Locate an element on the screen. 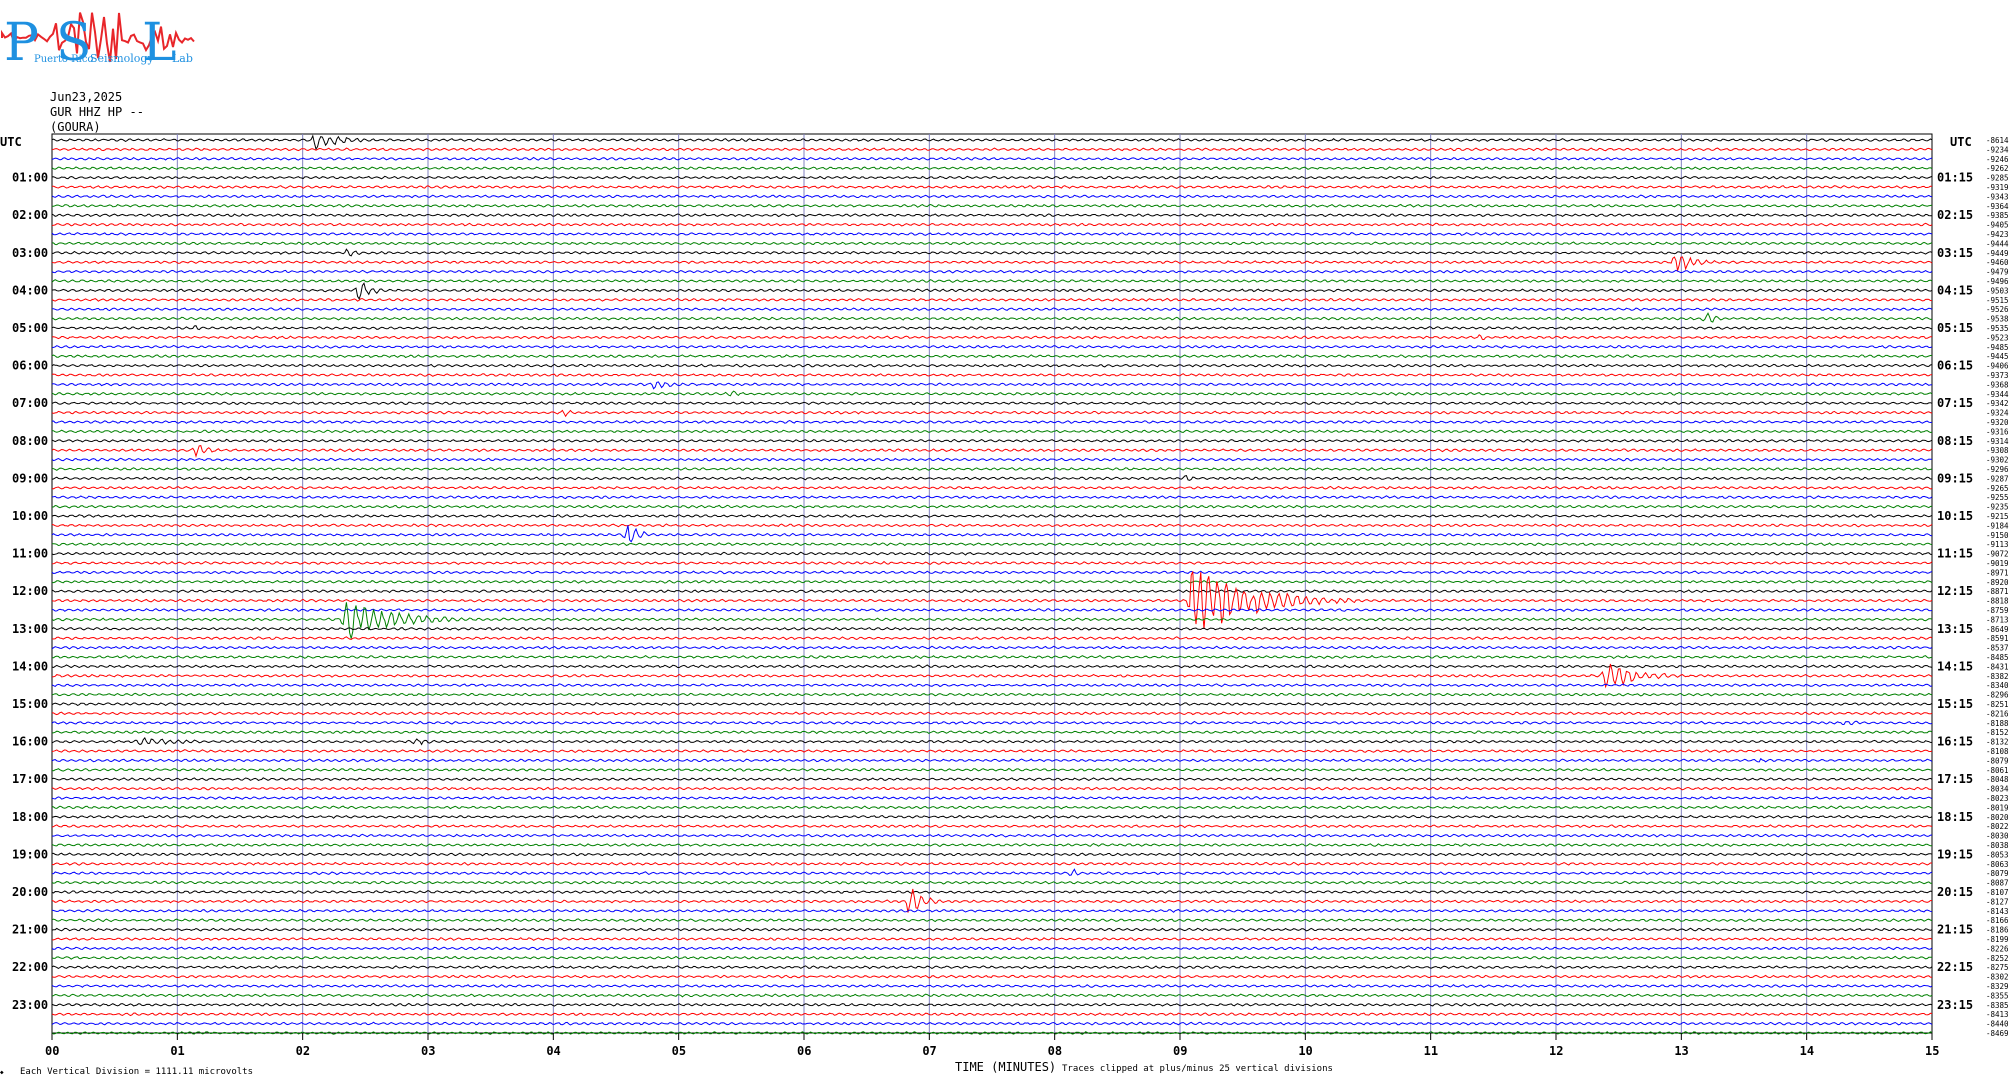 This screenshot has width=2010, height=1080. logo-letter-l: L is located at coordinates (159, 43).